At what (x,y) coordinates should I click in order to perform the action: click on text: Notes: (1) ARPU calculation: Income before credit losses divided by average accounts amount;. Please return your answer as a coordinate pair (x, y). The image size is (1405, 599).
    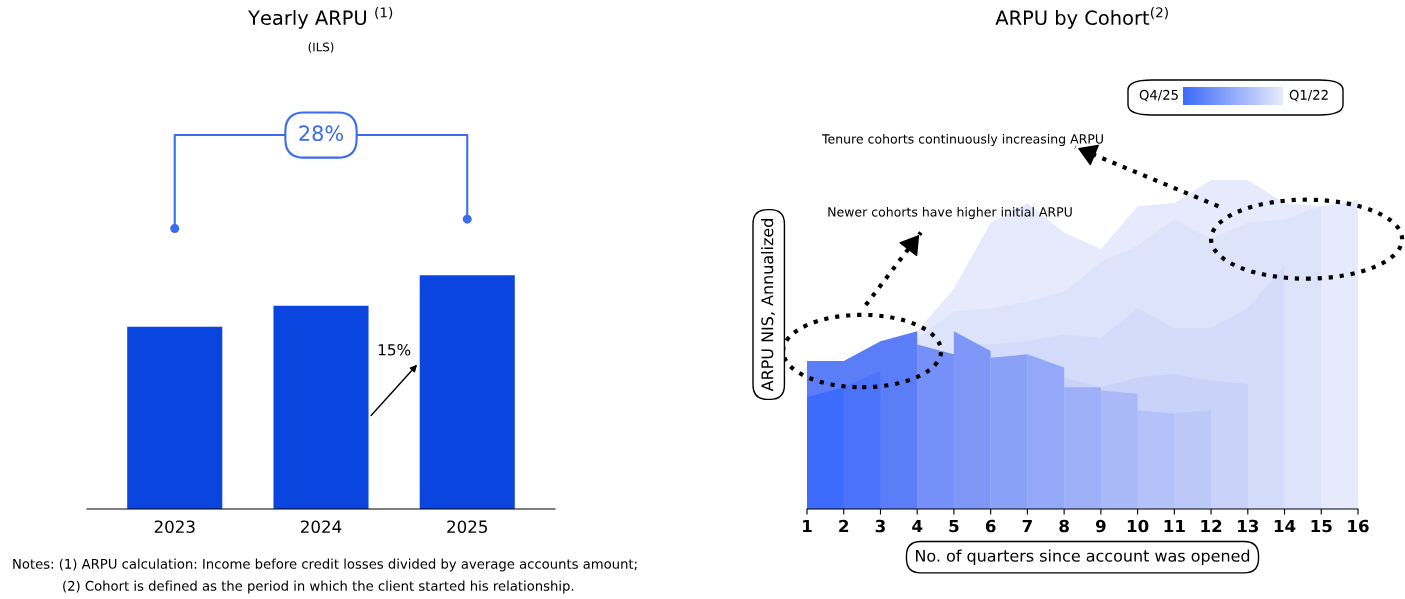
    Looking at the image, I should click on (325, 565).